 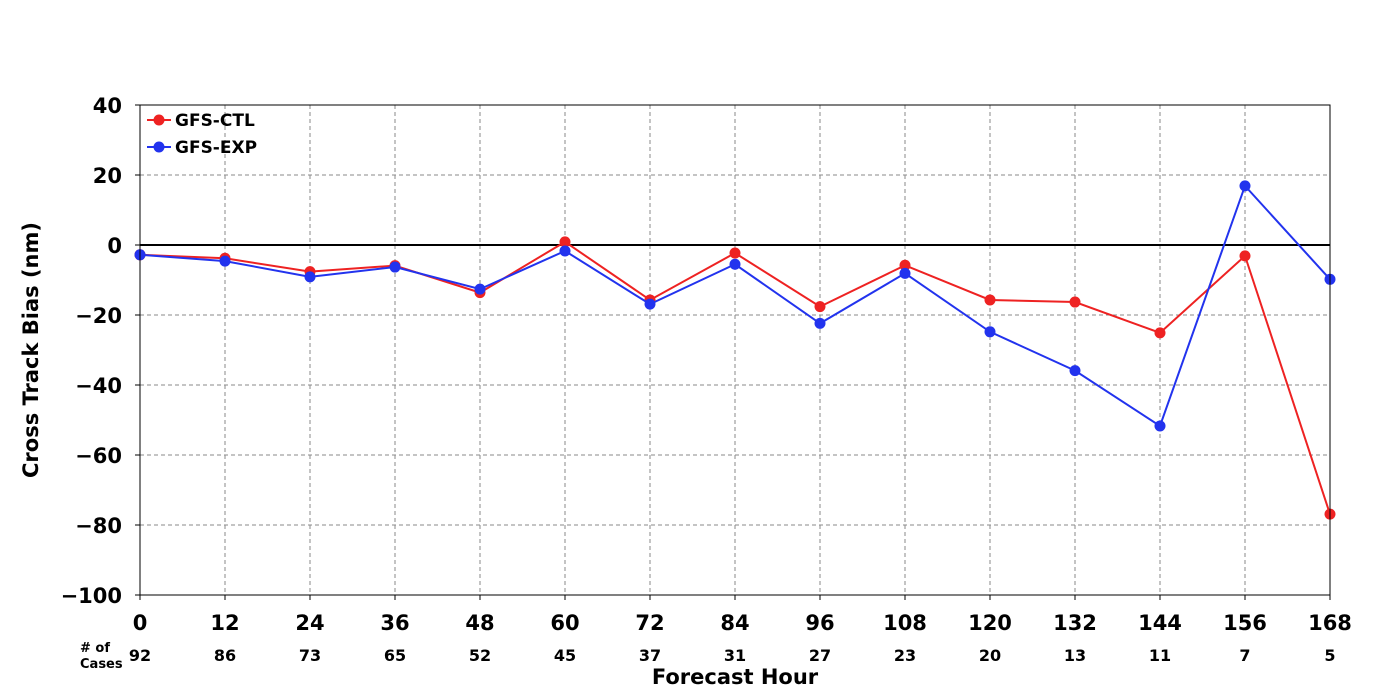 I want to click on x-tick-label-0: 0, so click(x=140, y=623).